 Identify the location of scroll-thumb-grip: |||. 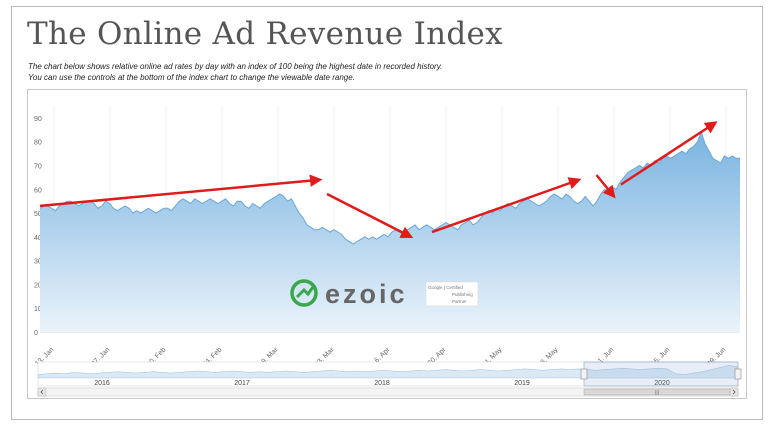
(657, 393).